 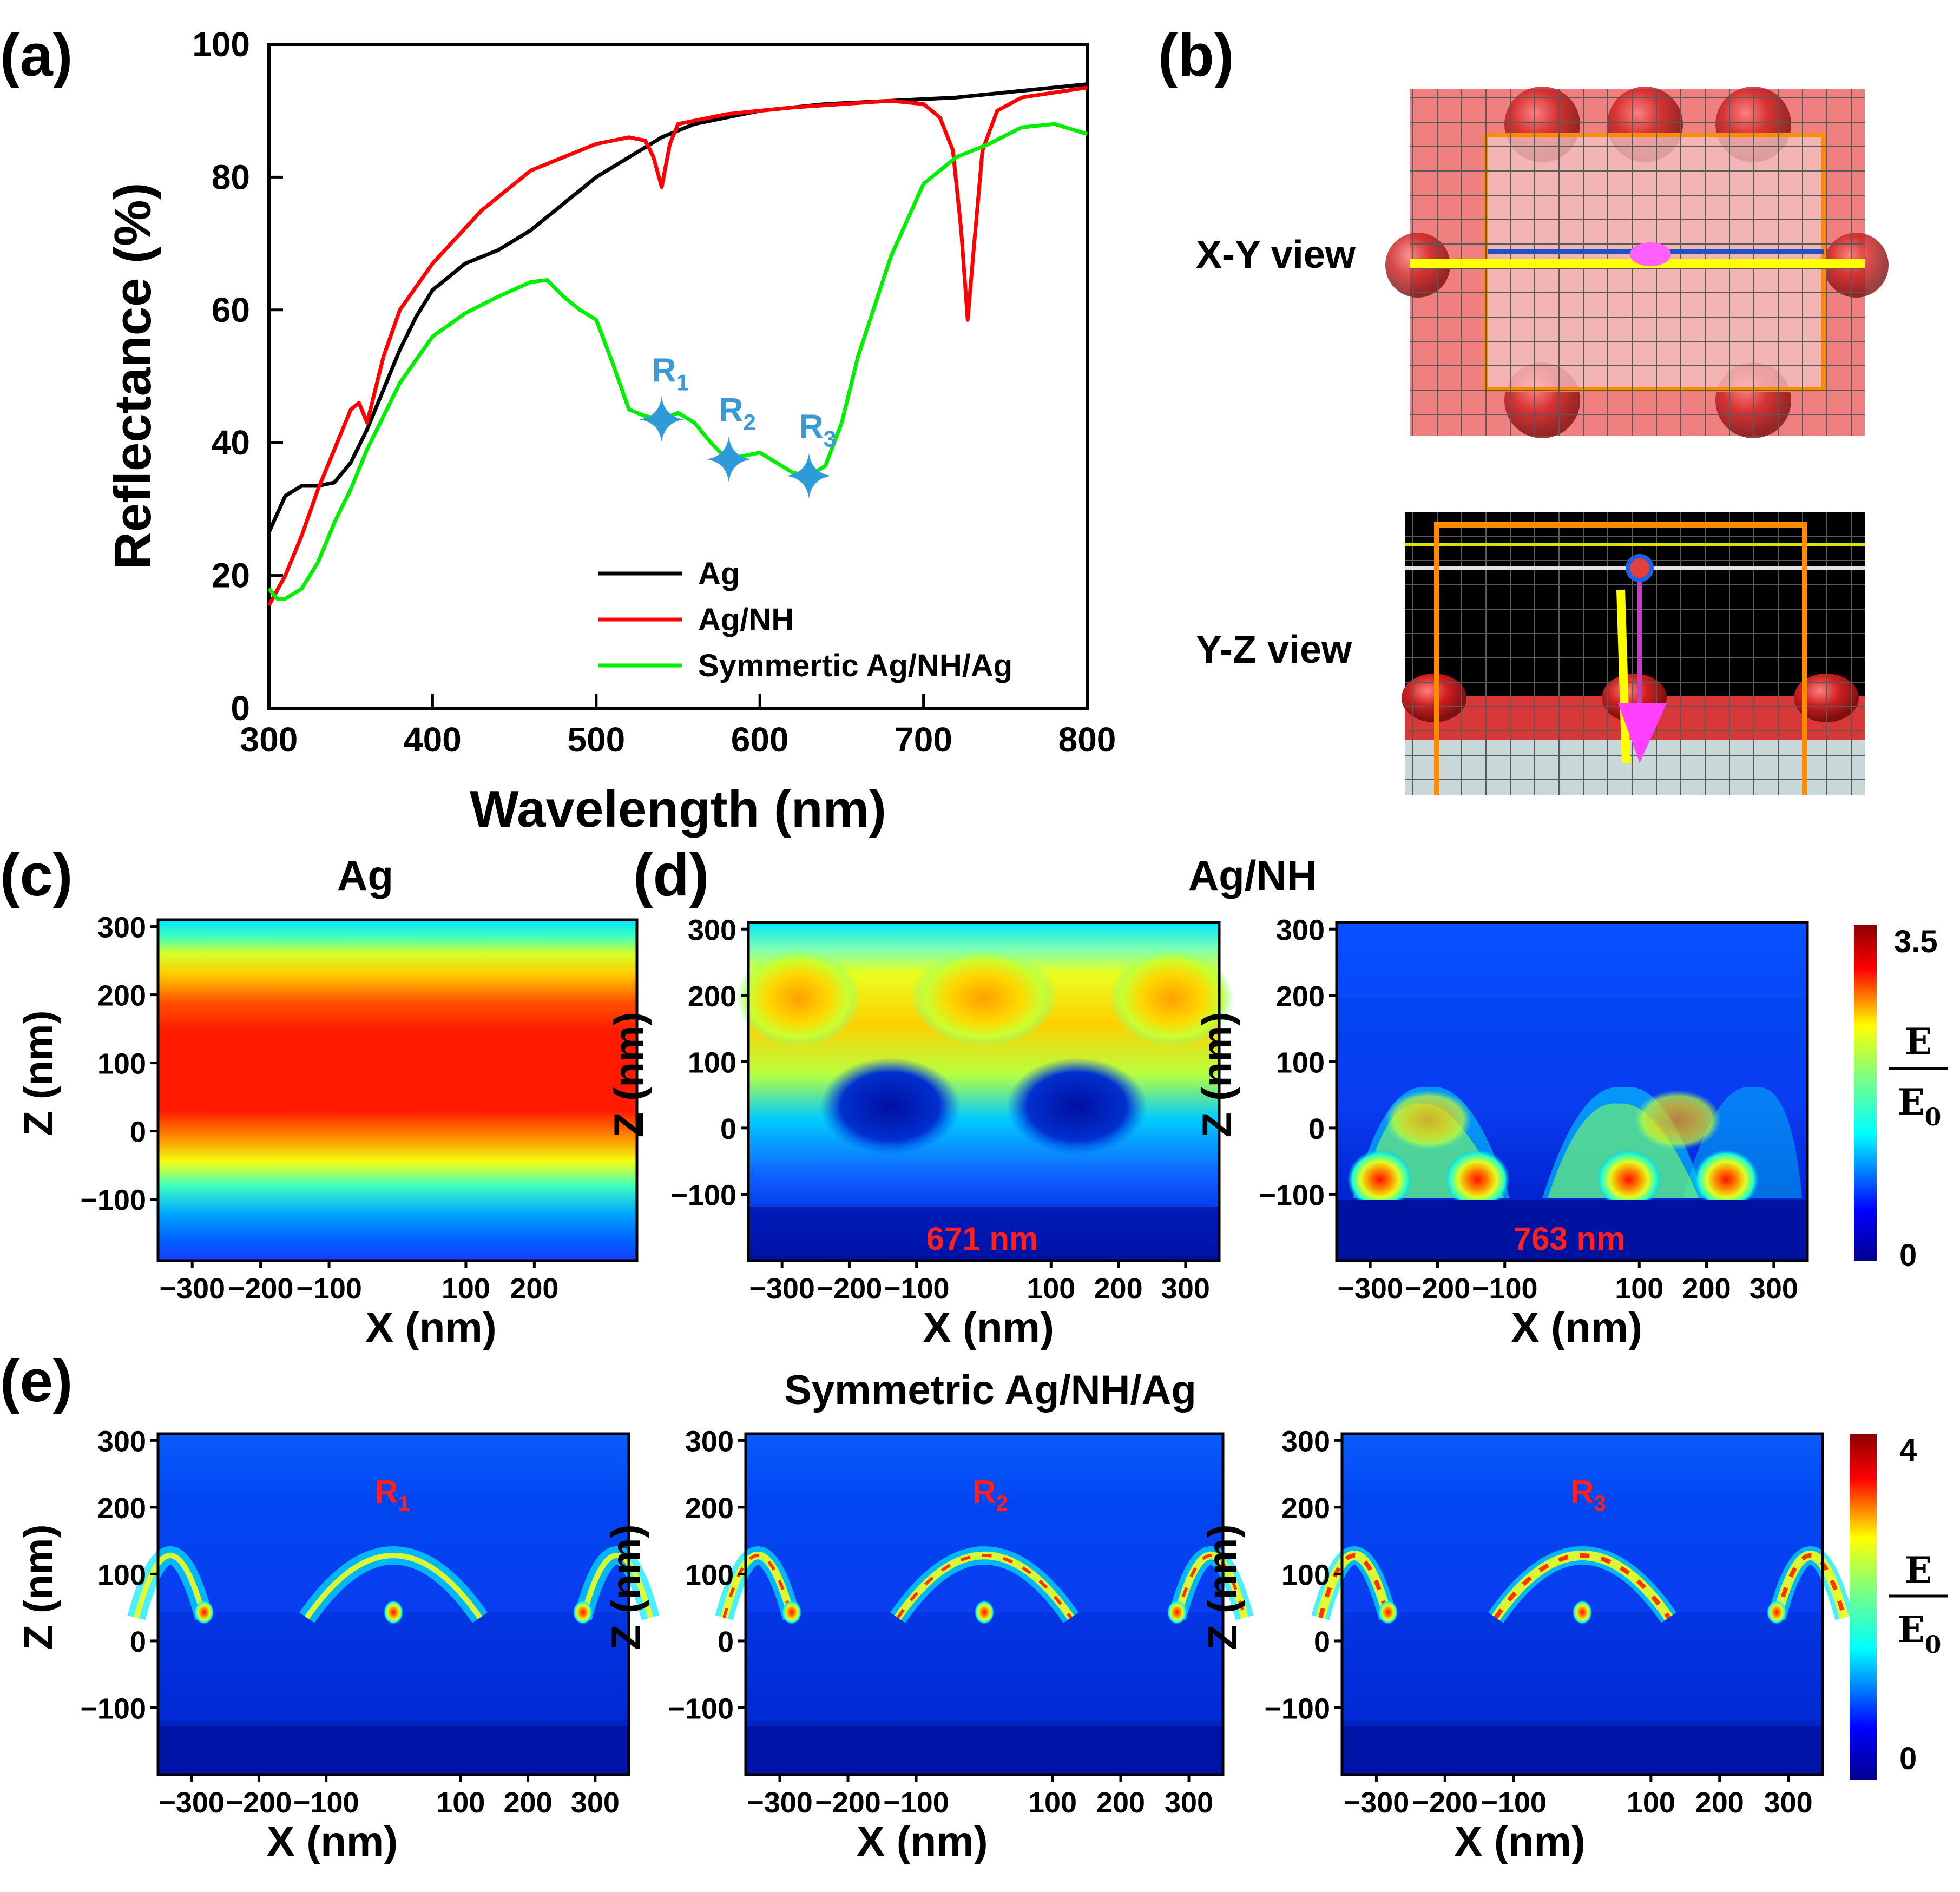 What do you see at coordinates (397, 1090) in the screenshot?
I see `heatmap-ag` at bounding box center [397, 1090].